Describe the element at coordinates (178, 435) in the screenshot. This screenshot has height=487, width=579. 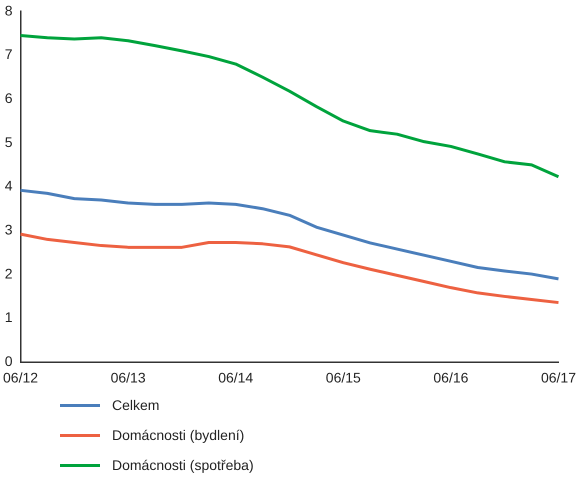
I see `legend-label: Domácnosti (bydlení)` at that location.